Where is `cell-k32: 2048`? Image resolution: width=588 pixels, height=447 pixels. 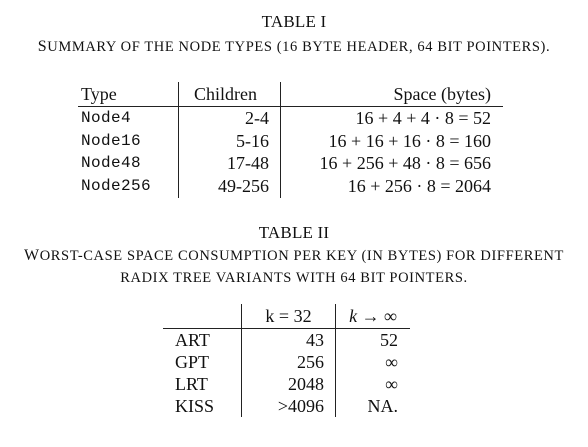
cell-k32: 2048 is located at coordinates (288, 384).